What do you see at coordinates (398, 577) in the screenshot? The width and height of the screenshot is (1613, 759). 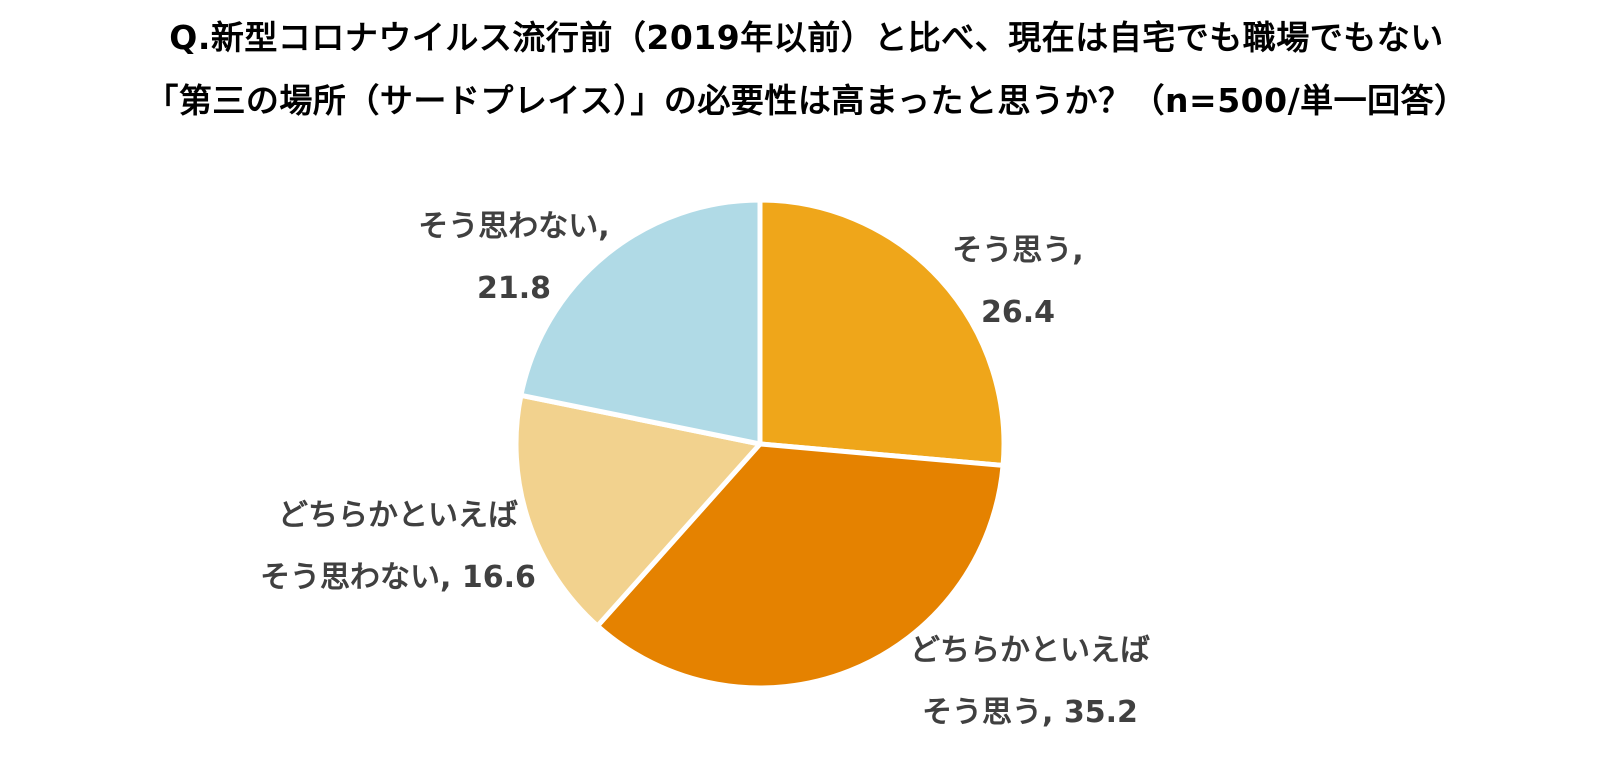 I see `pie-label-somewhat_disagree-line-2: そう思わない, 16.6` at bounding box center [398, 577].